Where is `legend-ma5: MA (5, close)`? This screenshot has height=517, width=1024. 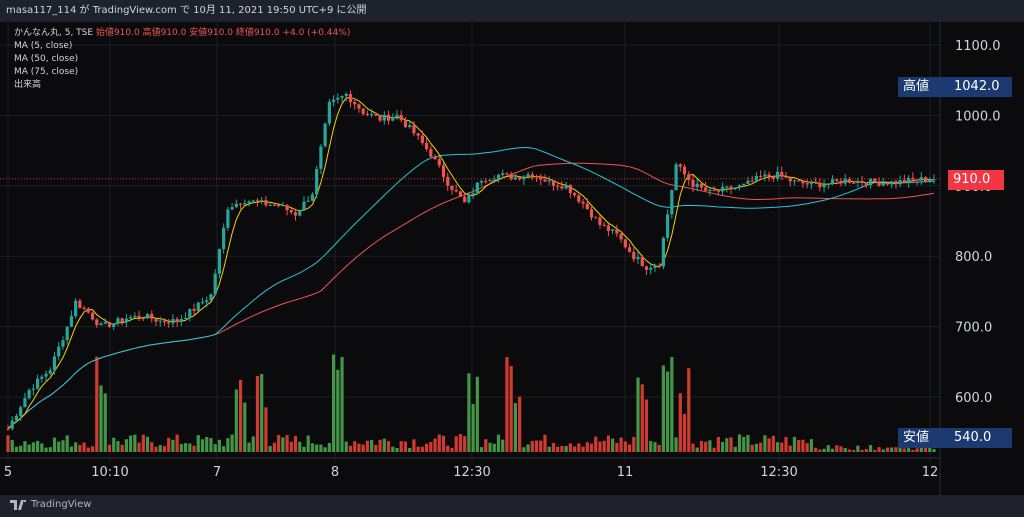
legend-ma5: MA (5, close) is located at coordinates (43, 46).